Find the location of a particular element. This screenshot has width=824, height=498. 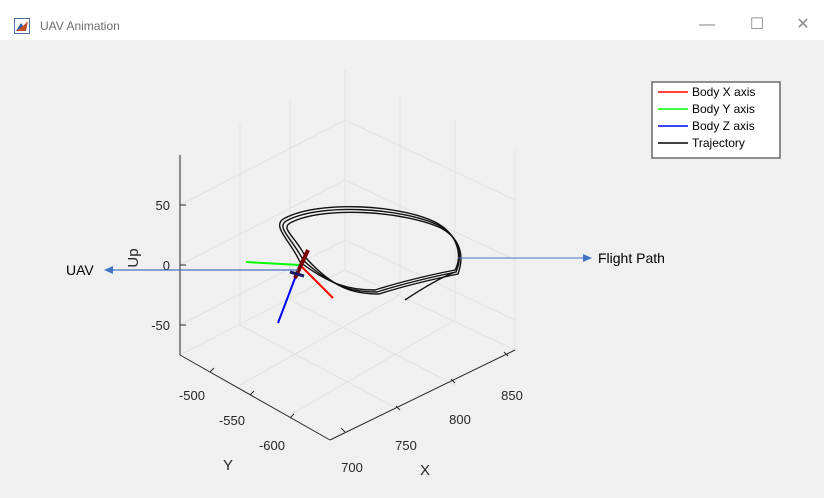

body-x-axis-line is located at coordinates (316, 281).